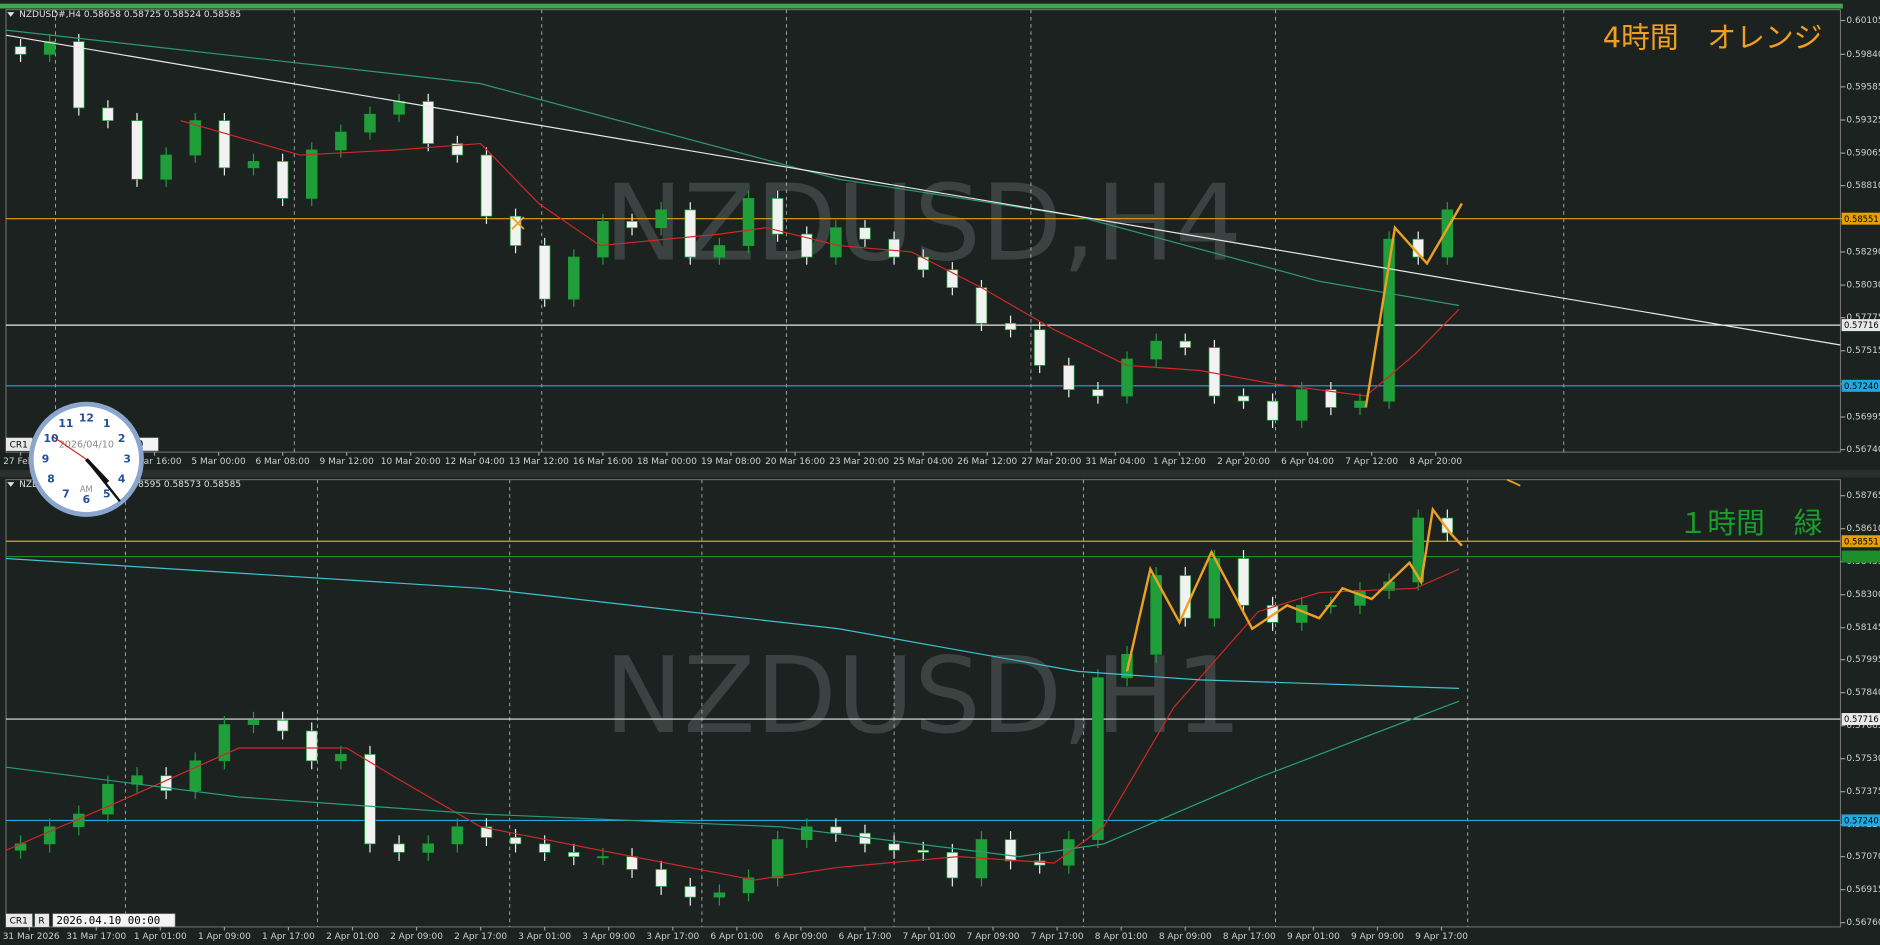 The height and width of the screenshot is (945, 1880). I want to click on x-tick-label: 8 Apr 20:00, so click(1435, 462).